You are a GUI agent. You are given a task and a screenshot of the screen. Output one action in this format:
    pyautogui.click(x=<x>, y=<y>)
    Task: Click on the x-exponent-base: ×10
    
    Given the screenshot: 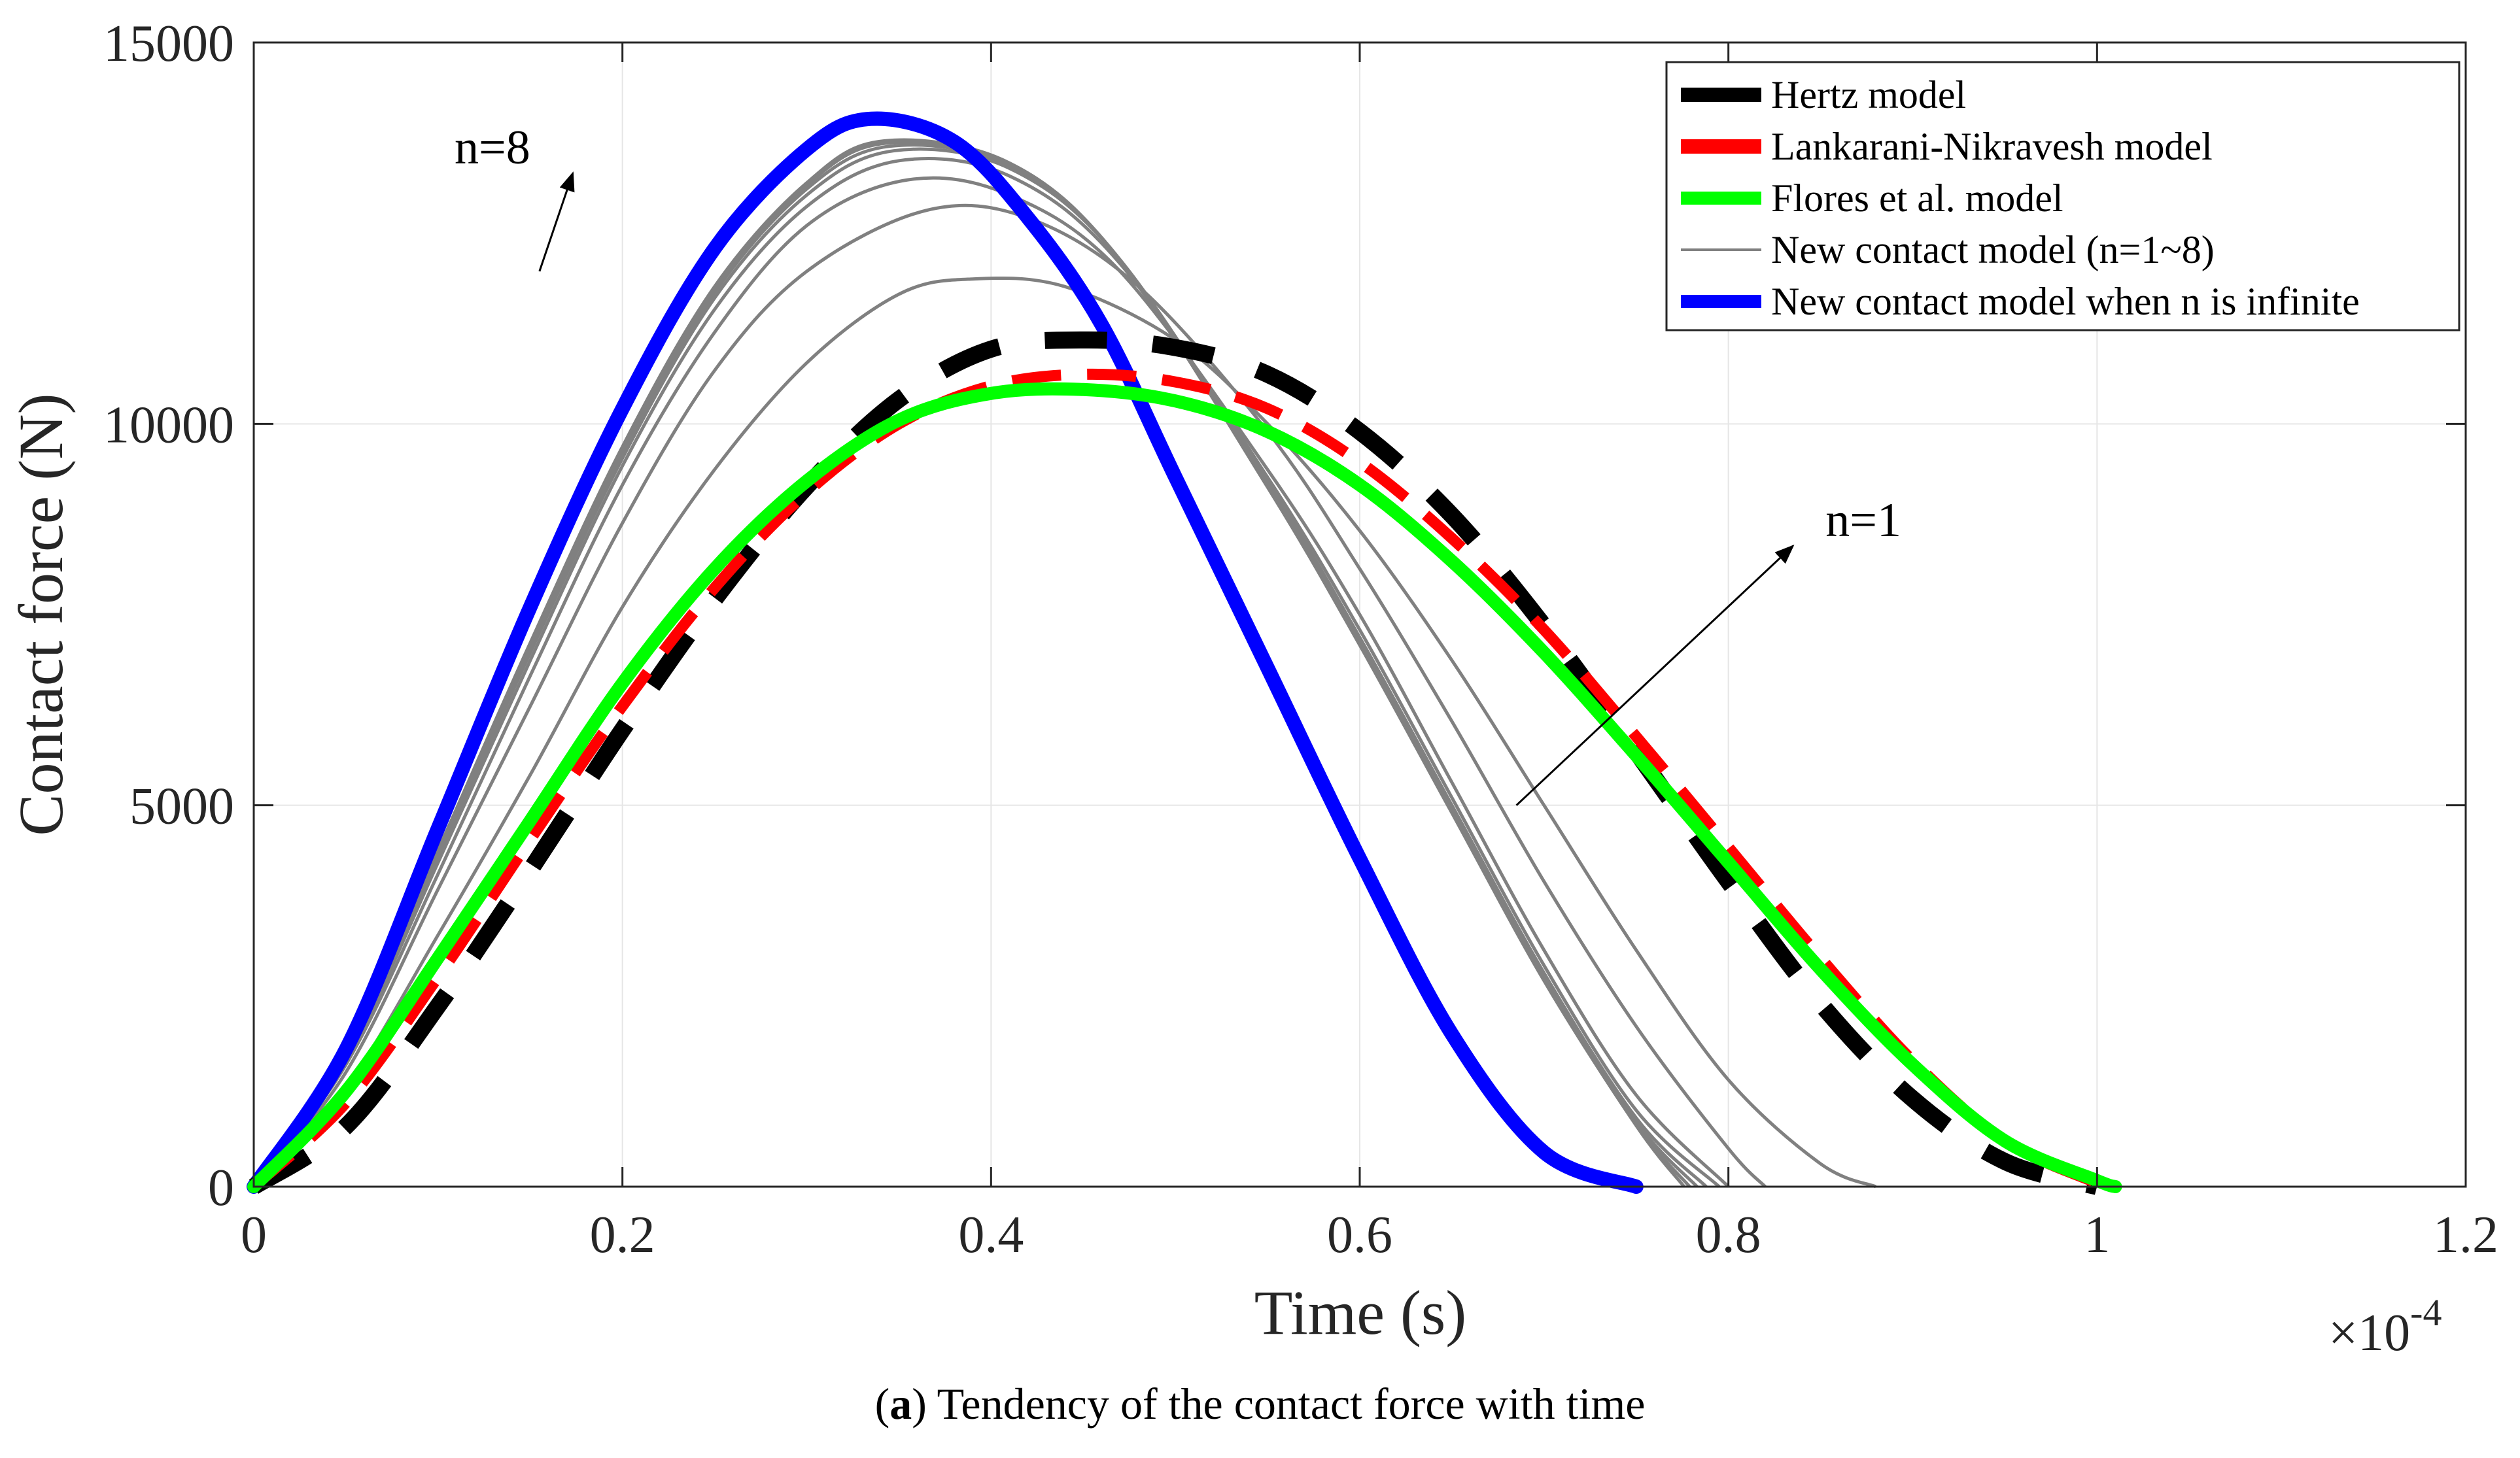 What is the action you would take?
    pyautogui.click(x=2369, y=1333)
    